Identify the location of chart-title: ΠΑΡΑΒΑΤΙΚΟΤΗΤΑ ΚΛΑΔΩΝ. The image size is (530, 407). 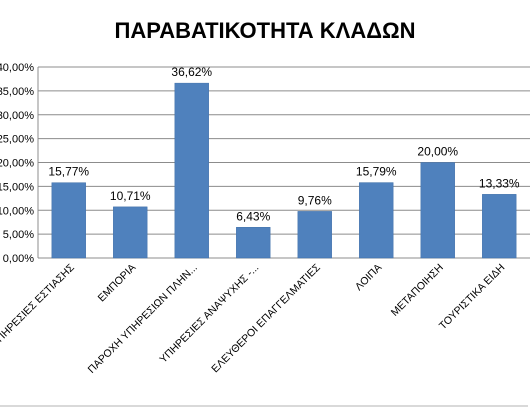
(265, 30).